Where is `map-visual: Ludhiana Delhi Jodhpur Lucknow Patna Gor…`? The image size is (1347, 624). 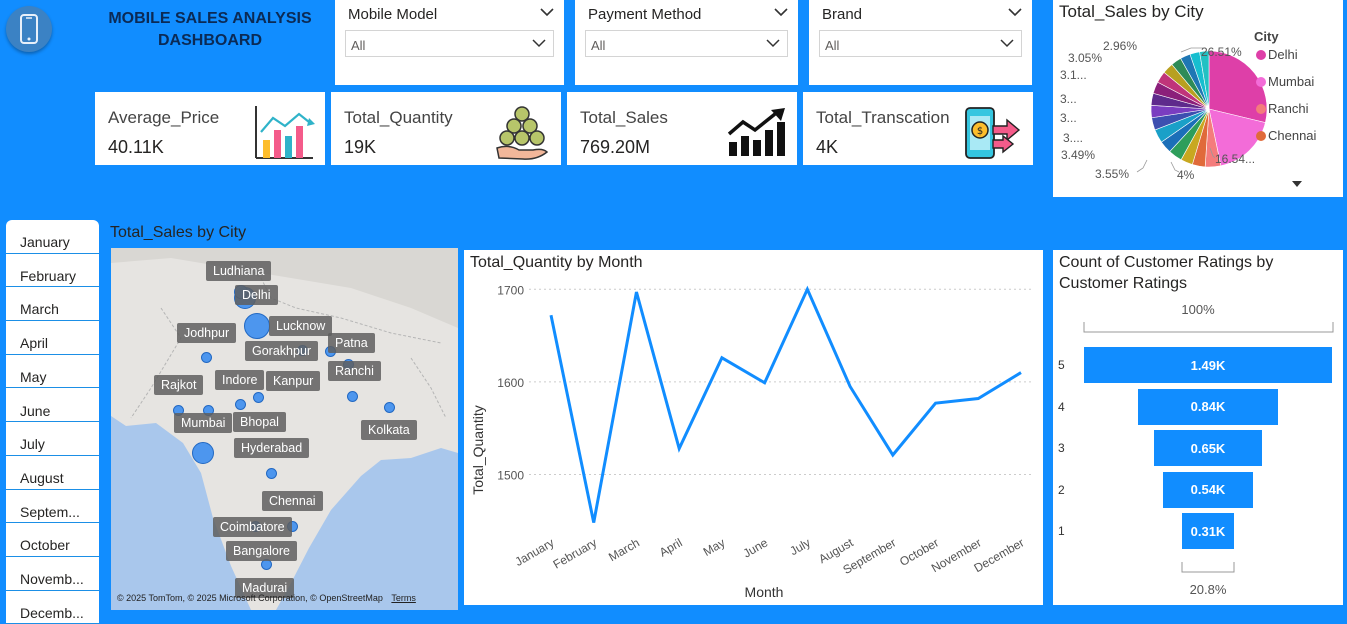
map-visual: Ludhiana Delhi Jodhpur Lucknow Patna Gor… is located at coordinates (284, 429).